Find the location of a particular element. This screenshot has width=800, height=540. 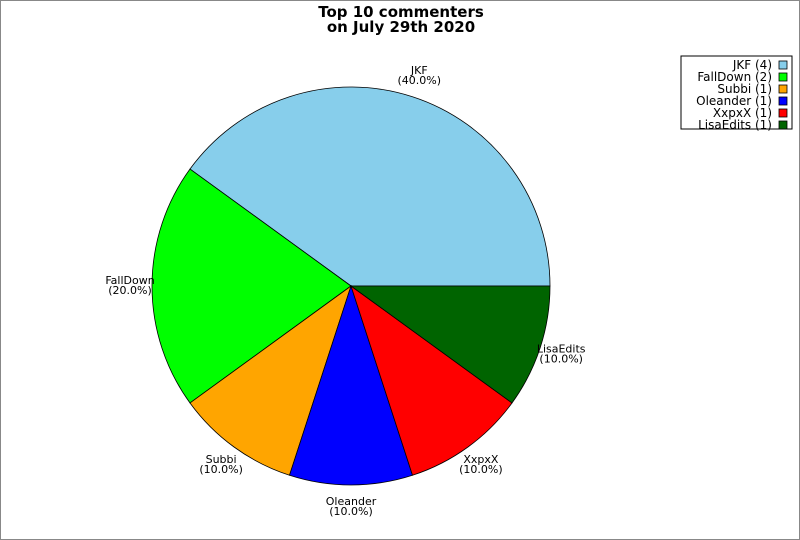

pie-slice-subbi is located at coordinates (270, 380).